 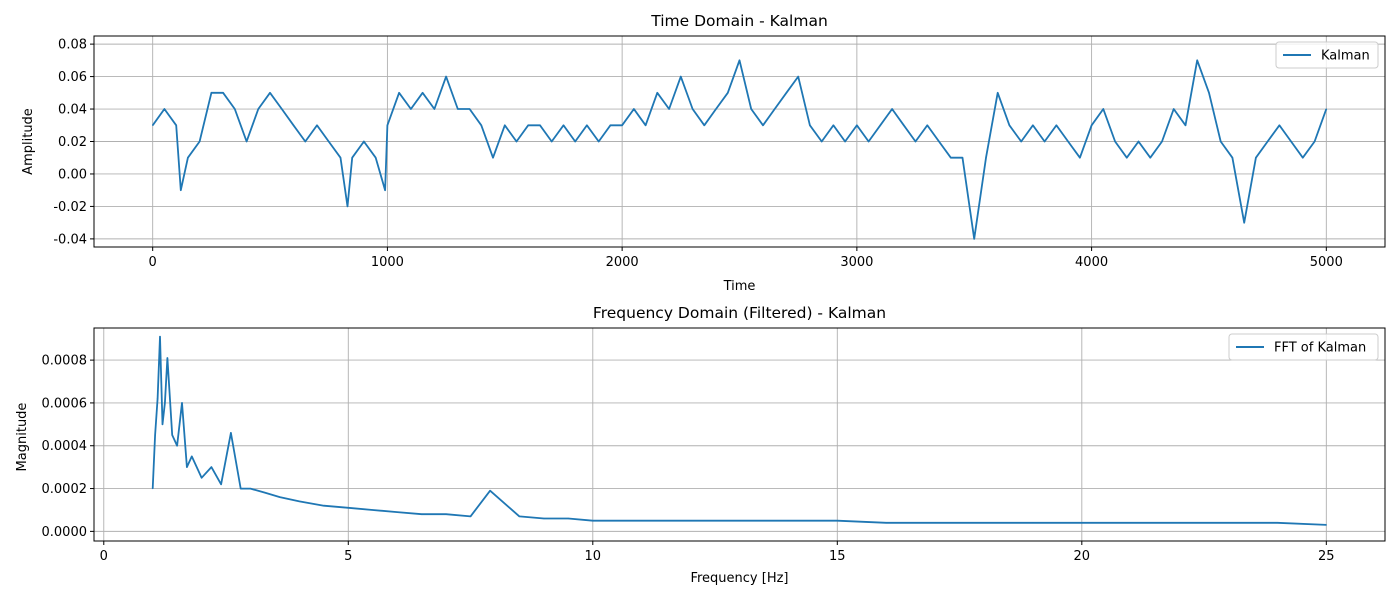 I want to click on time-domain-x-ticks: 0 1000 2000 3000 4000 5000, so click(x=746, y=258).